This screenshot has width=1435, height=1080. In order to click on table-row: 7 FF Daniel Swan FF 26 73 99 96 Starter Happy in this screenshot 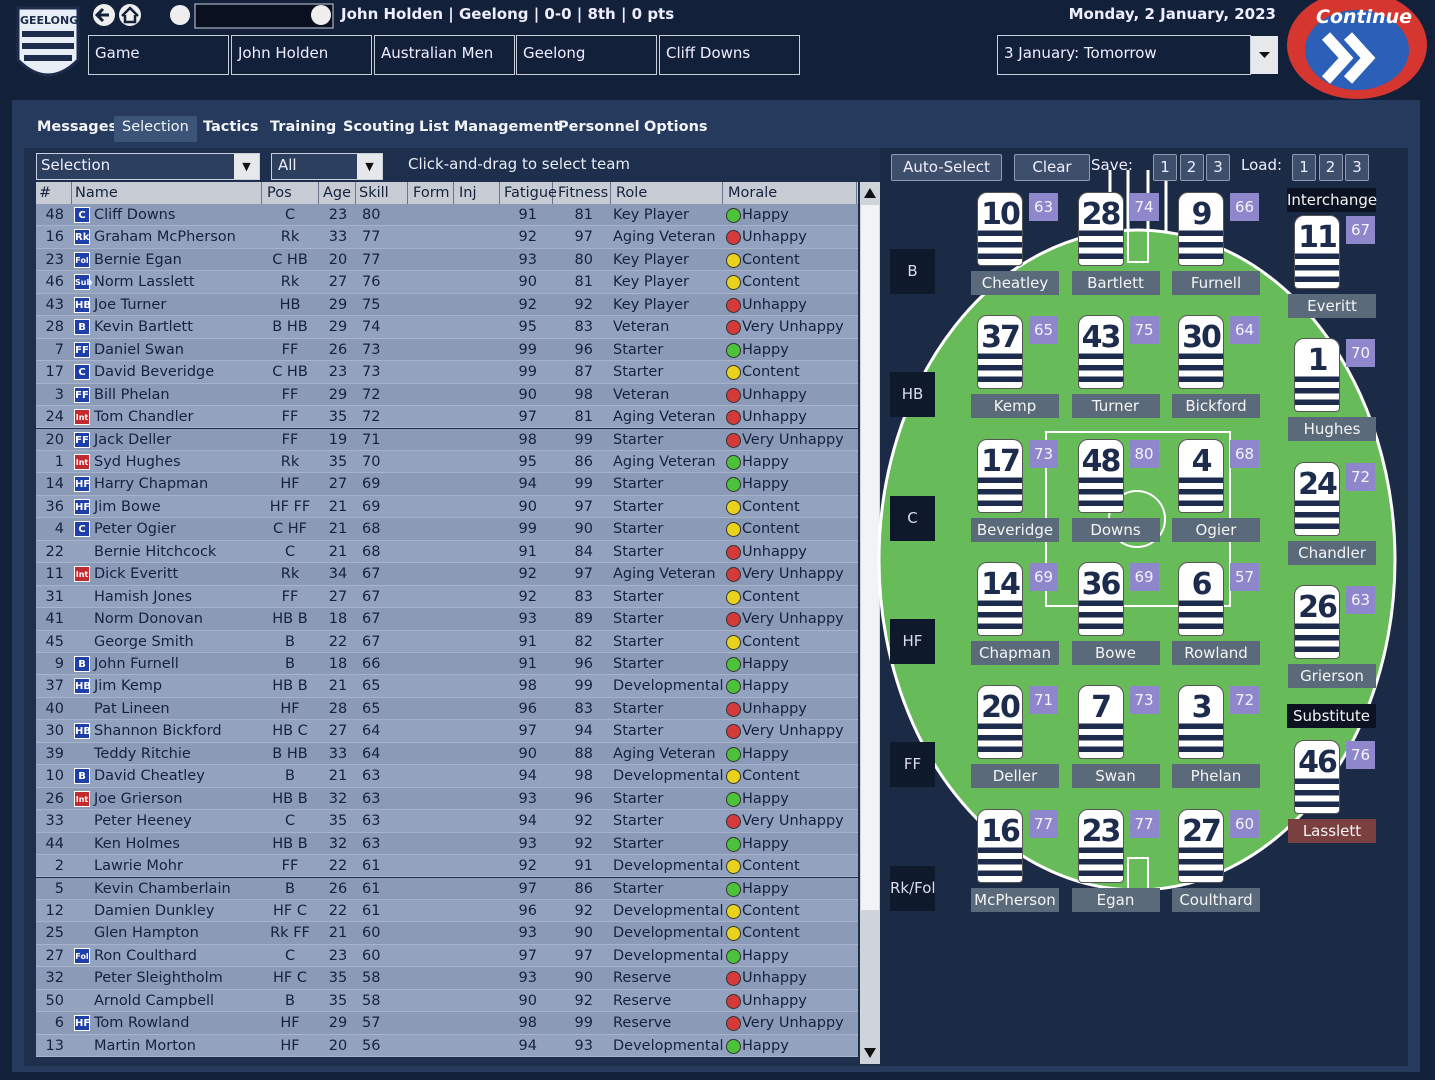, I will do `click(447, 350)`.